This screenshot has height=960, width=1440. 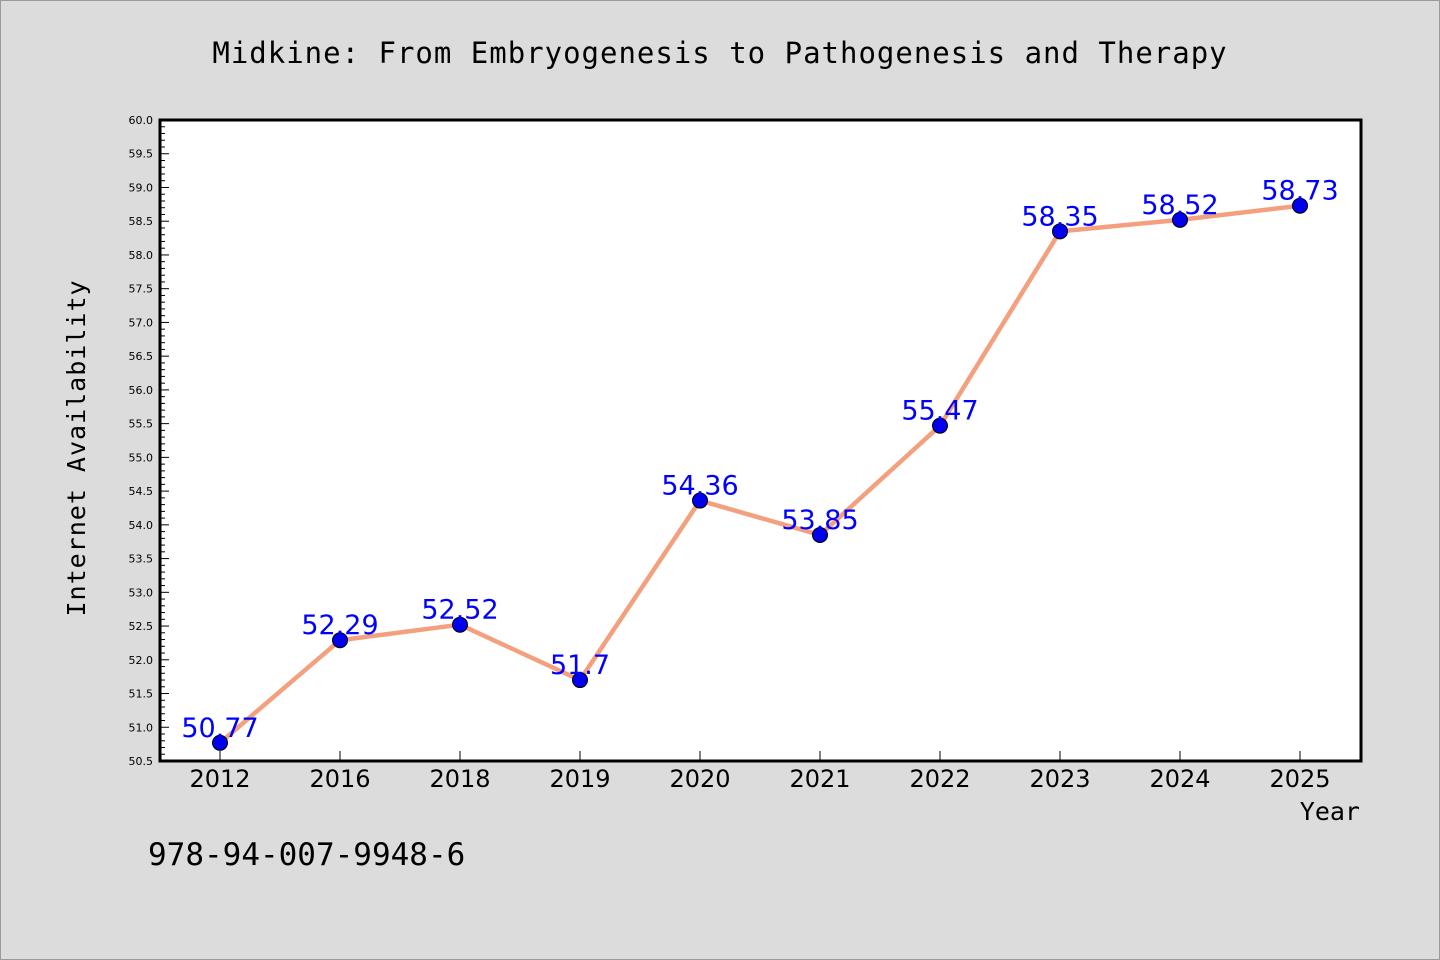 What do you see at coordinates (141, 154) in the screenshot?
I see `y-tick-label: 59.5` at bounding box center [141, 154].